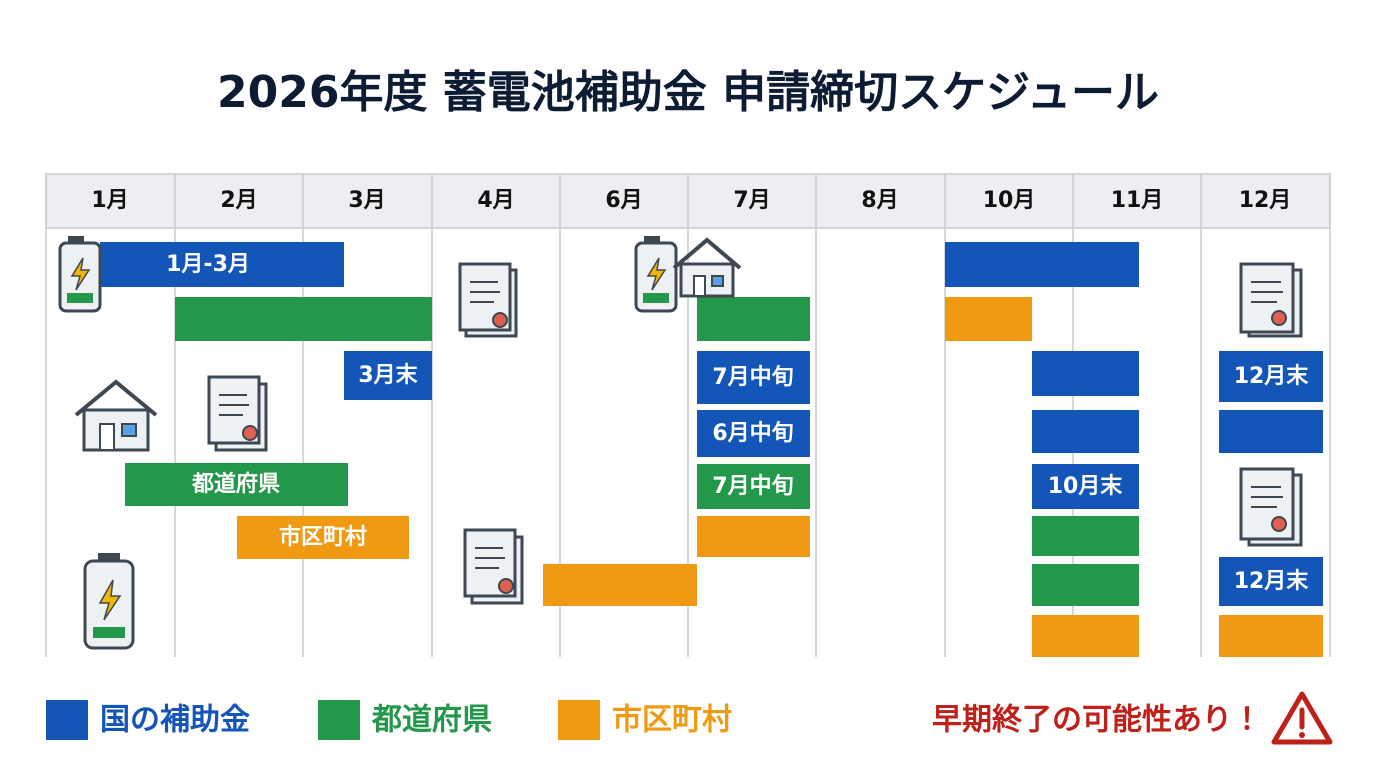 Image resolution: width=1376 pixels, height=768 pixels. I want to click on legend: 国の補助金 都道府県 市区町村, so click(389, 720).